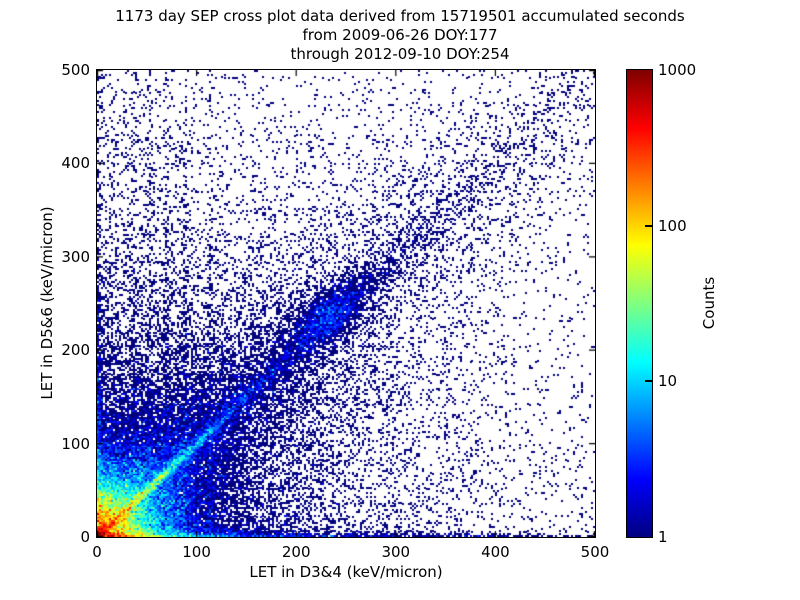  Describe the element at coordinates (400, 54) in the screenshot. I see `title-line-3: through 2012-09-10 DOY:254` at that location.